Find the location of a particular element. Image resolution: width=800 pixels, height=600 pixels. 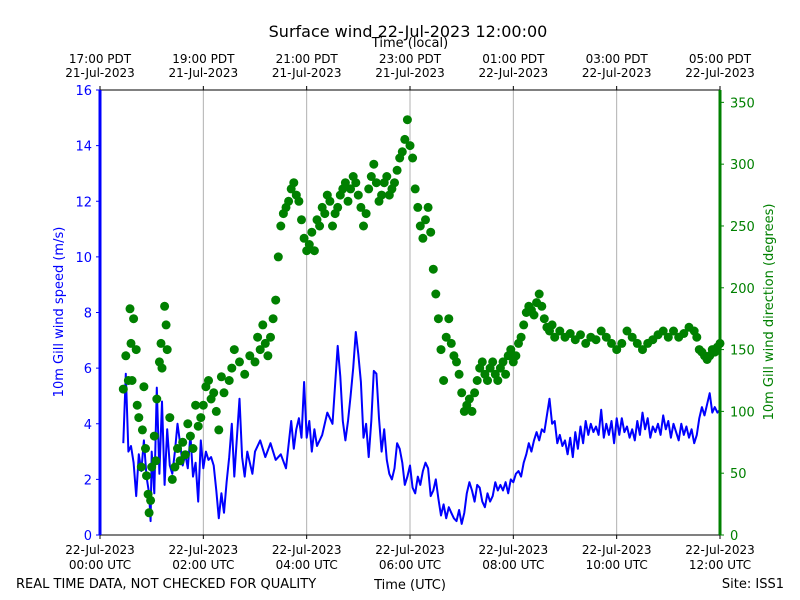

y-tick-right-label-7: 350 is located at coordinates (742, 103).